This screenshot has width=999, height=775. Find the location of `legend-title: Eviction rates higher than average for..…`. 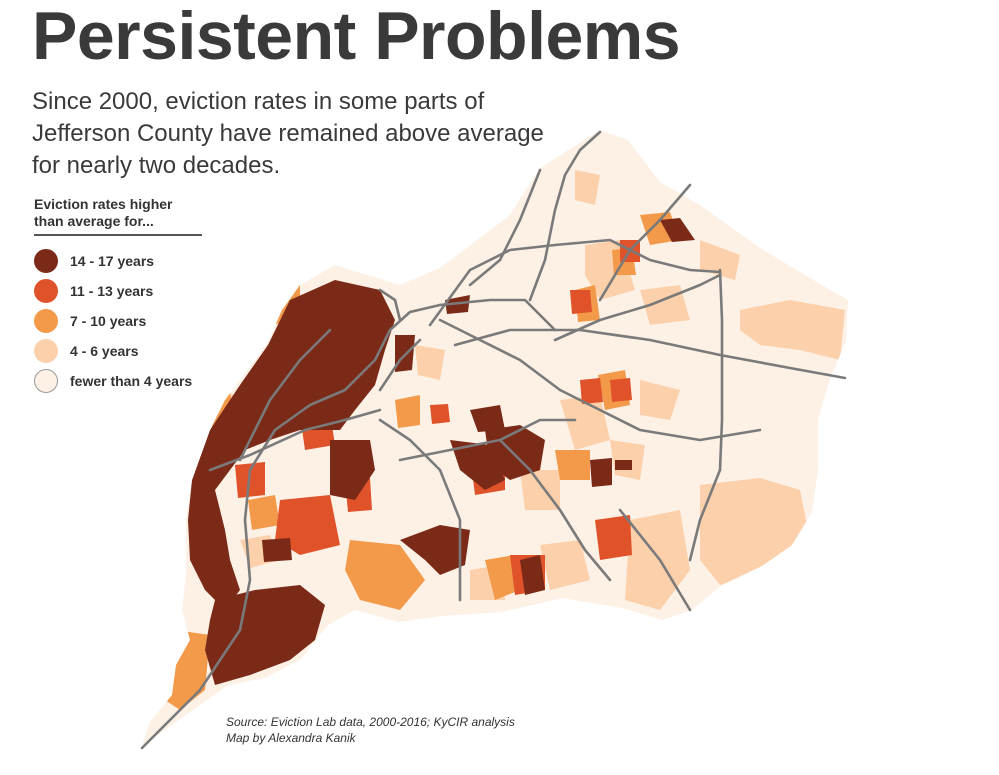

legend-title: Eviction rates higher than average for..… is located at coordinates (118, 216).